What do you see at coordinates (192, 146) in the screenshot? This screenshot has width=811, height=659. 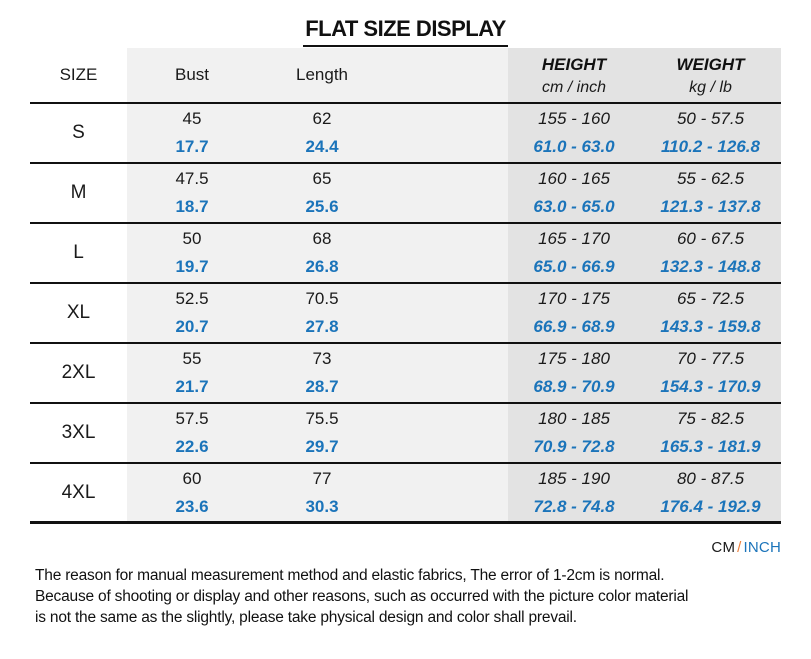 I see `bust-inch-value: 17.7` at bounding box center [192, 146].